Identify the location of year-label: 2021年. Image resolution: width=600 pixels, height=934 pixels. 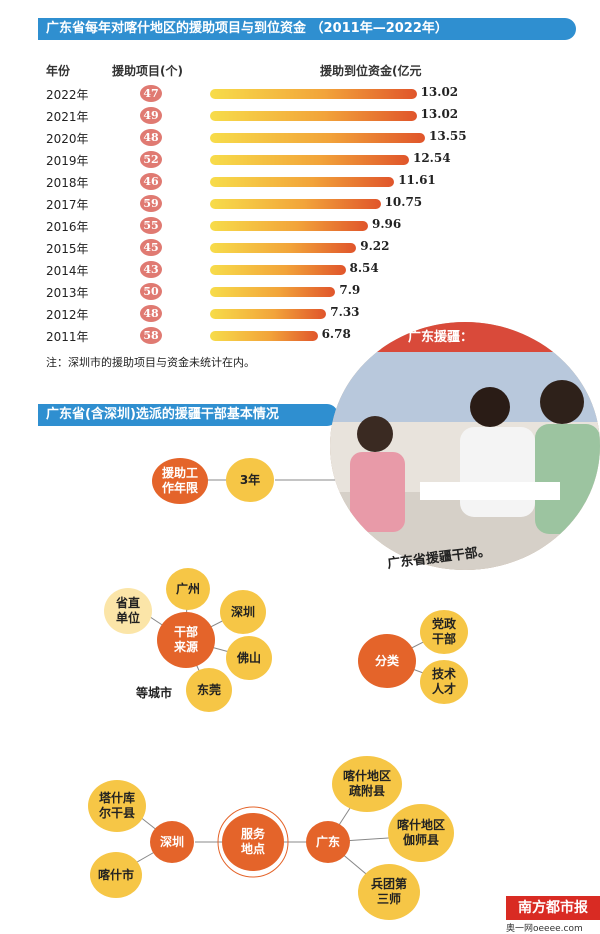
(67, 117).